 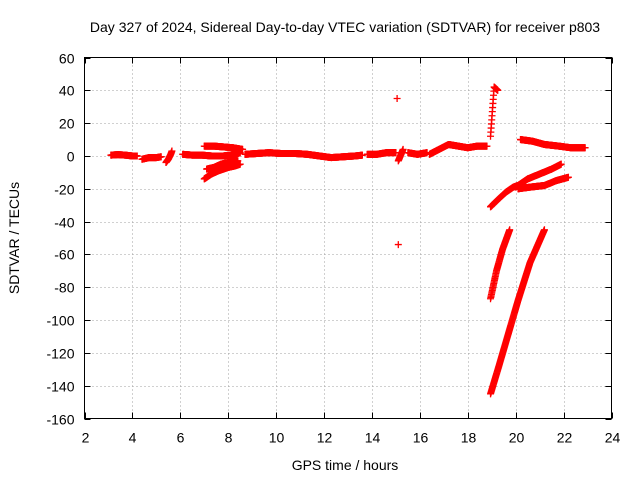 I want to click on series-arc-n, so click(x=494, y=111).